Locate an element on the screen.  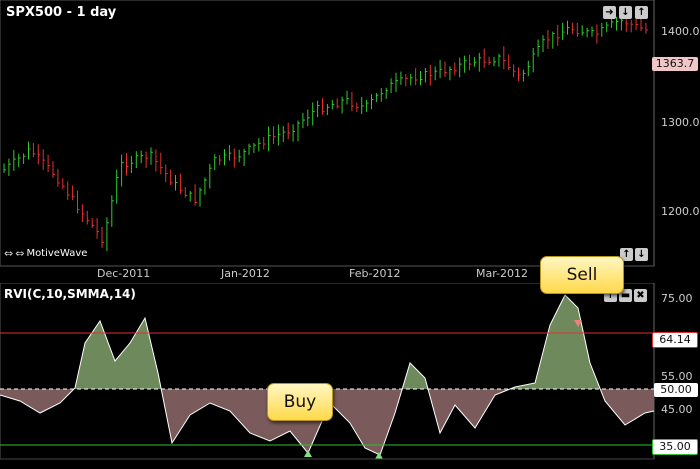
rvi-y-tick-55: 55.00 is located at coordinates (677, 376).